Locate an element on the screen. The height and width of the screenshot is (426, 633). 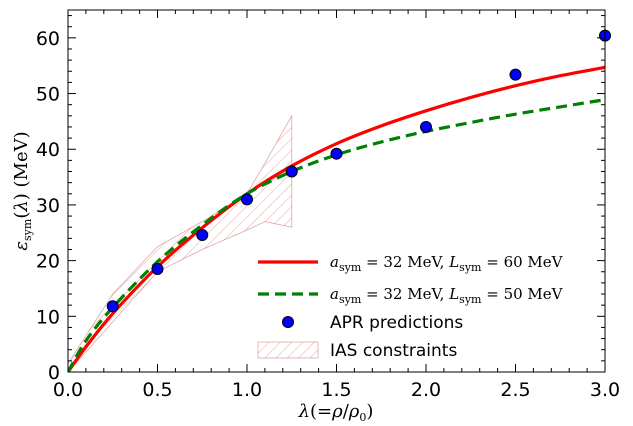
legend-label: asym = 32 MeV, Lsym = 50 MeV is located at coordinates (447, 295).